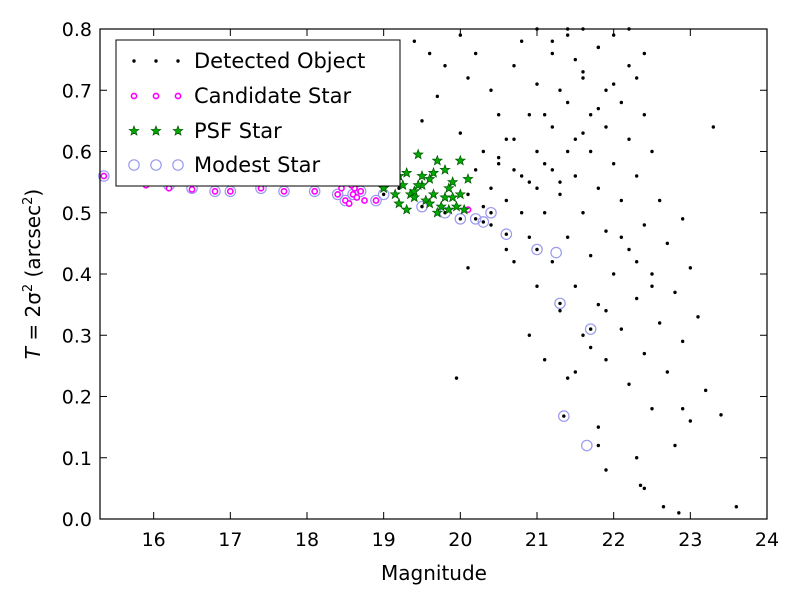  I want to click on y-tick-label: 0.4, so click(77, 275).